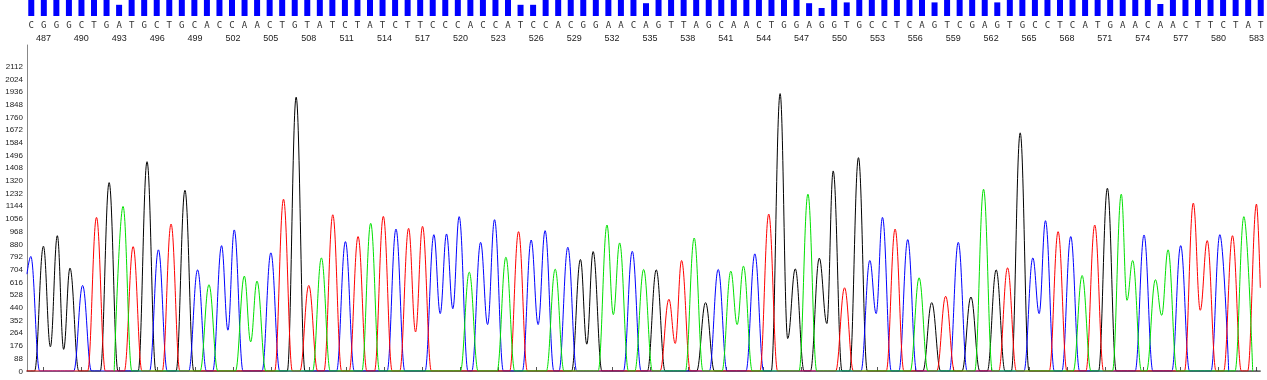 The width and height of the screenshot is (1267, 380). Describe the element at coordinates (574, 37) in the screenshot. I see `x-tick-label: 529` at that location.